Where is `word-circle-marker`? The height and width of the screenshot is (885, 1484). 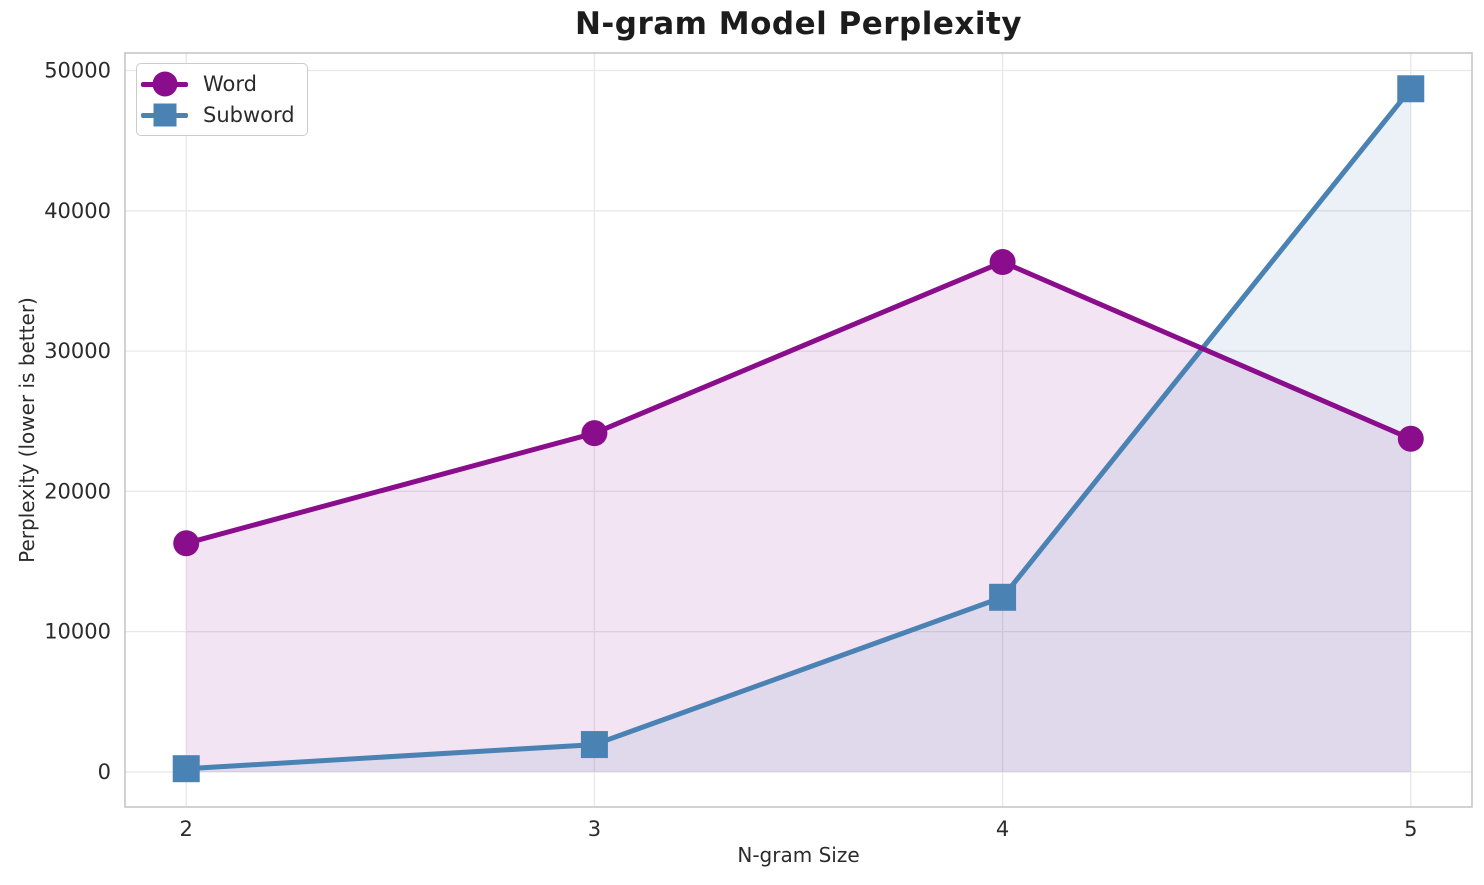 word-circle-marker is located at coordinates (164, 84).